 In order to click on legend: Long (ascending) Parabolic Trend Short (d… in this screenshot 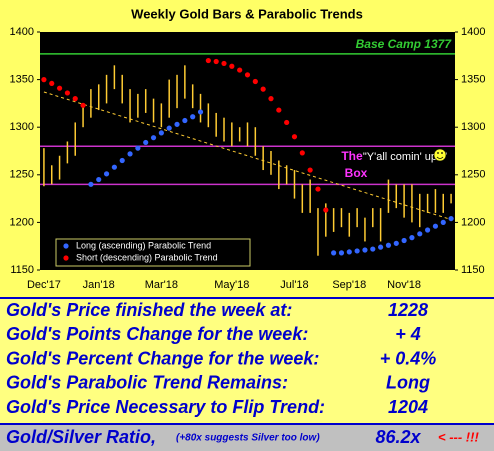, I will do `click(140, 251)`.